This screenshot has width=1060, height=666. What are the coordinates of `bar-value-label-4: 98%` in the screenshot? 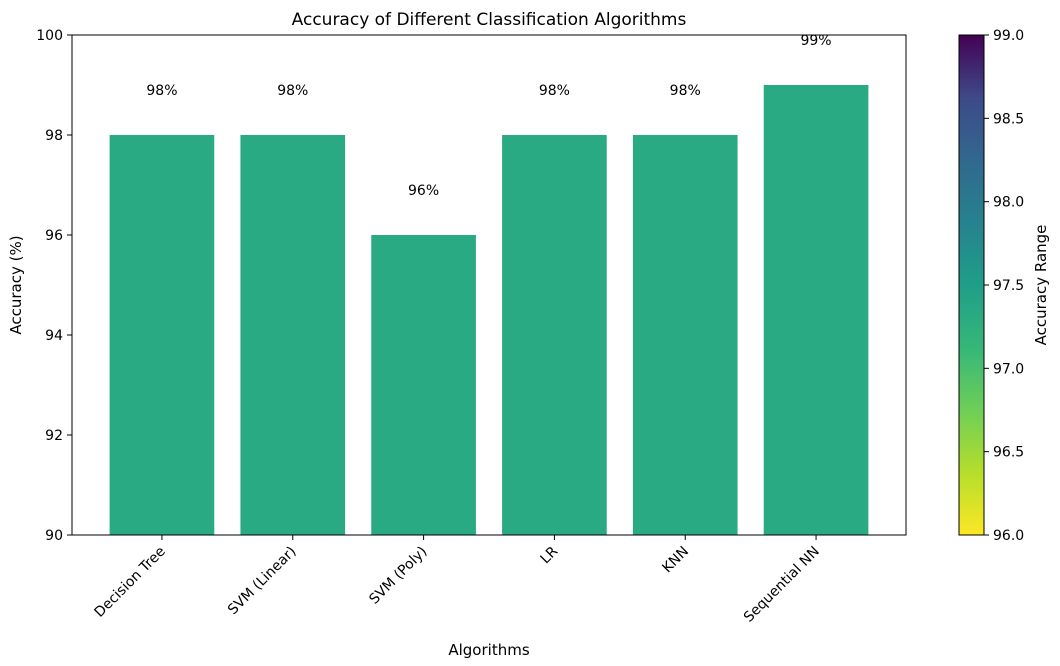 It's located at (685, 91).